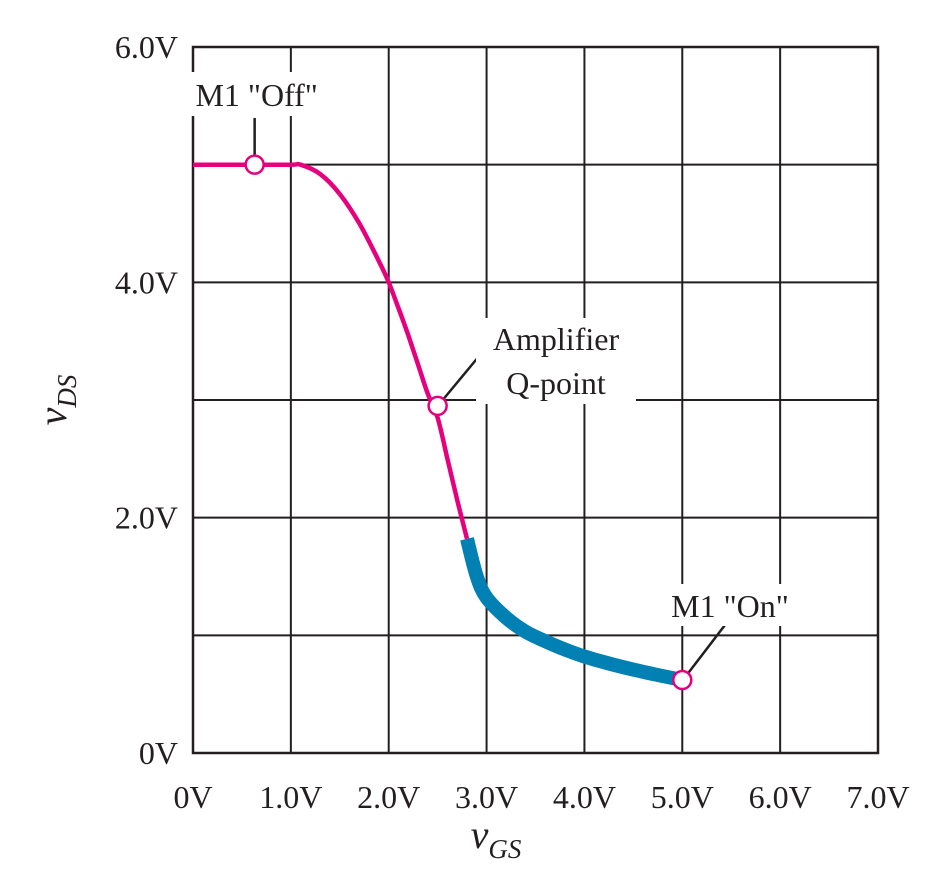 Image resolution: width=948 pixels, height=877 pixels. I want to click on x-tick-label: 5.0V, so click(682, 797).